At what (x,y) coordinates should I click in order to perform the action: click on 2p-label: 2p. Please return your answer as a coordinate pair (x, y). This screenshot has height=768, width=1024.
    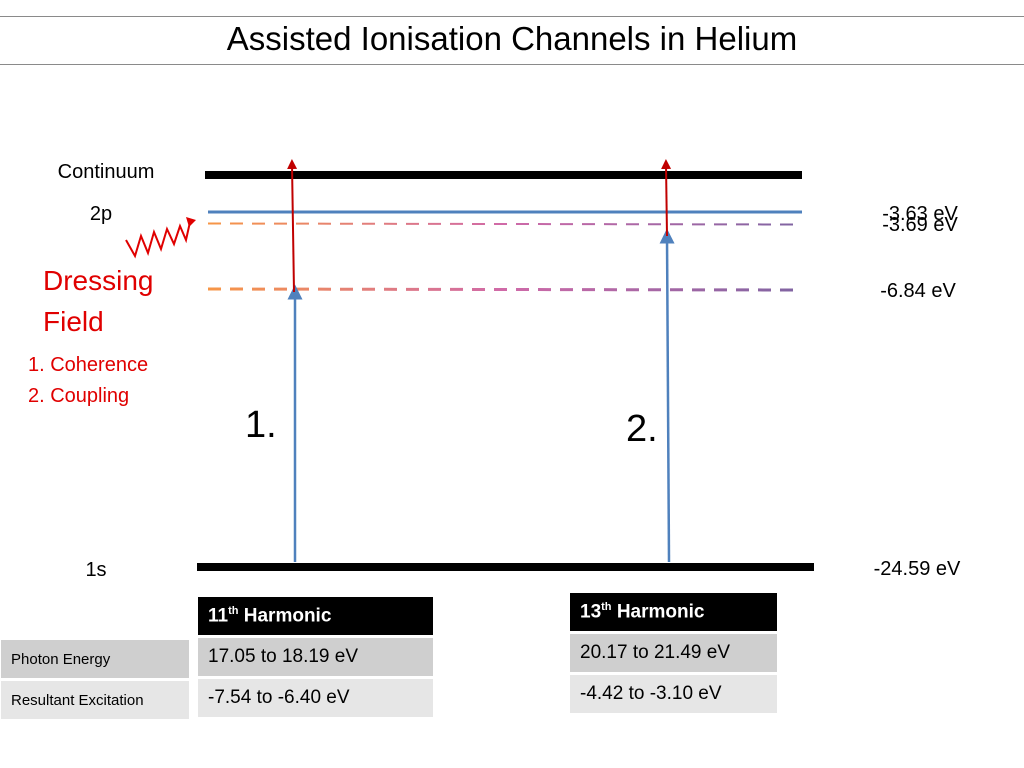
    Looking at the image, I should click on (101, 214).